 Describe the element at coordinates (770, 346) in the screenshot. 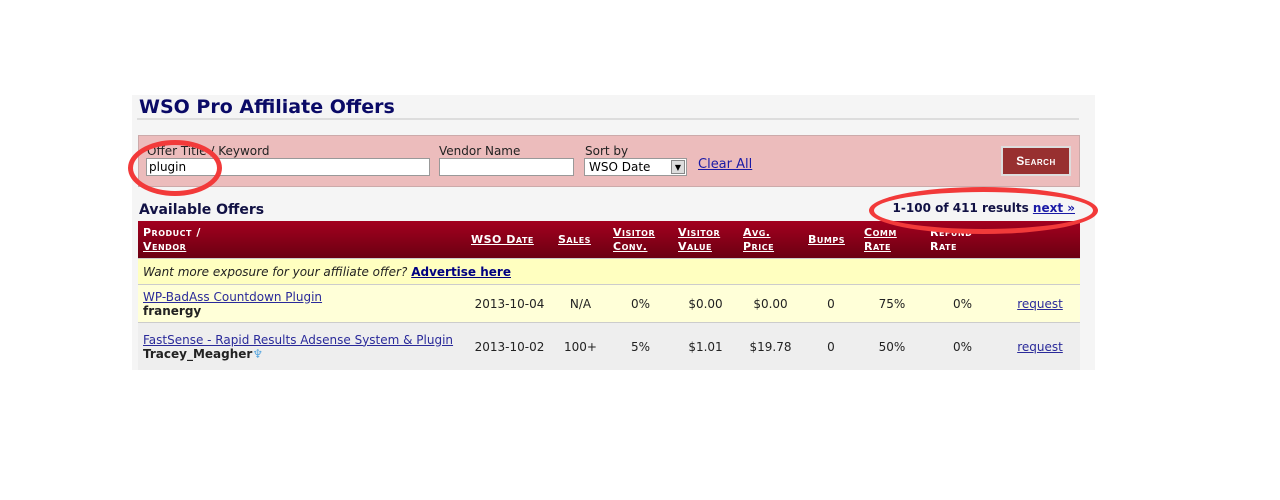

I see `avg-price: $19.78` at that location.